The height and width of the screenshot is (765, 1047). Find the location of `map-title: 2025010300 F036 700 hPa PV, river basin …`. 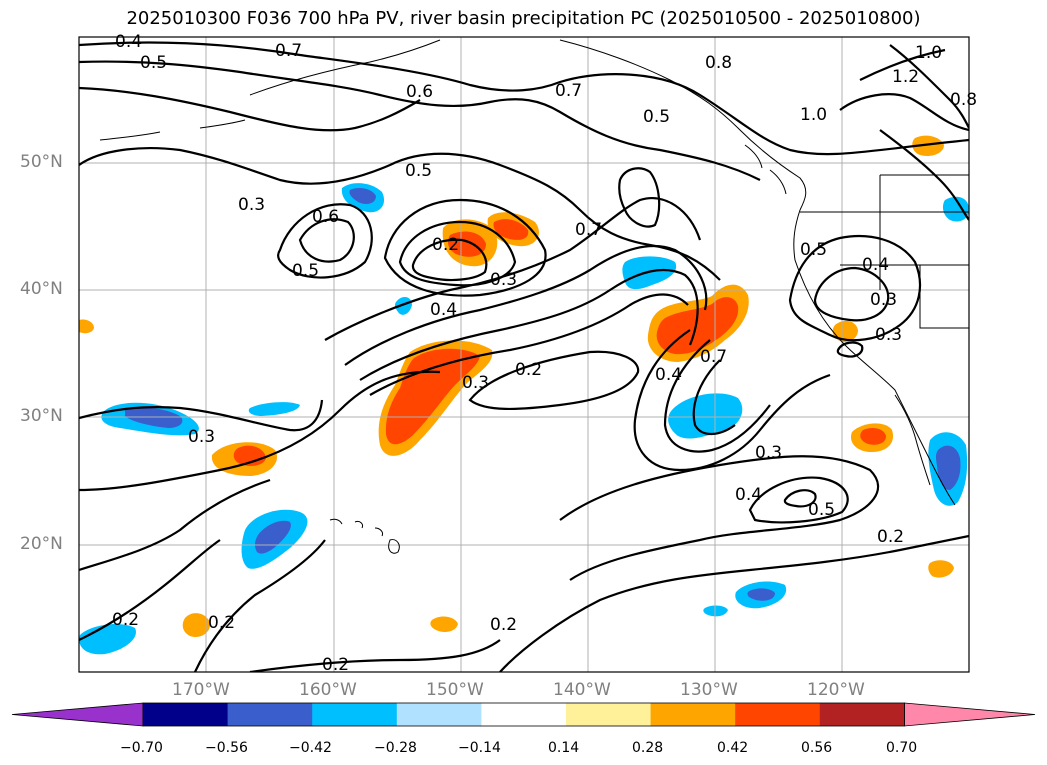

map-title: 2025010300 F036 700 hPa PV, river basin … is located at coordinates (523, 18).